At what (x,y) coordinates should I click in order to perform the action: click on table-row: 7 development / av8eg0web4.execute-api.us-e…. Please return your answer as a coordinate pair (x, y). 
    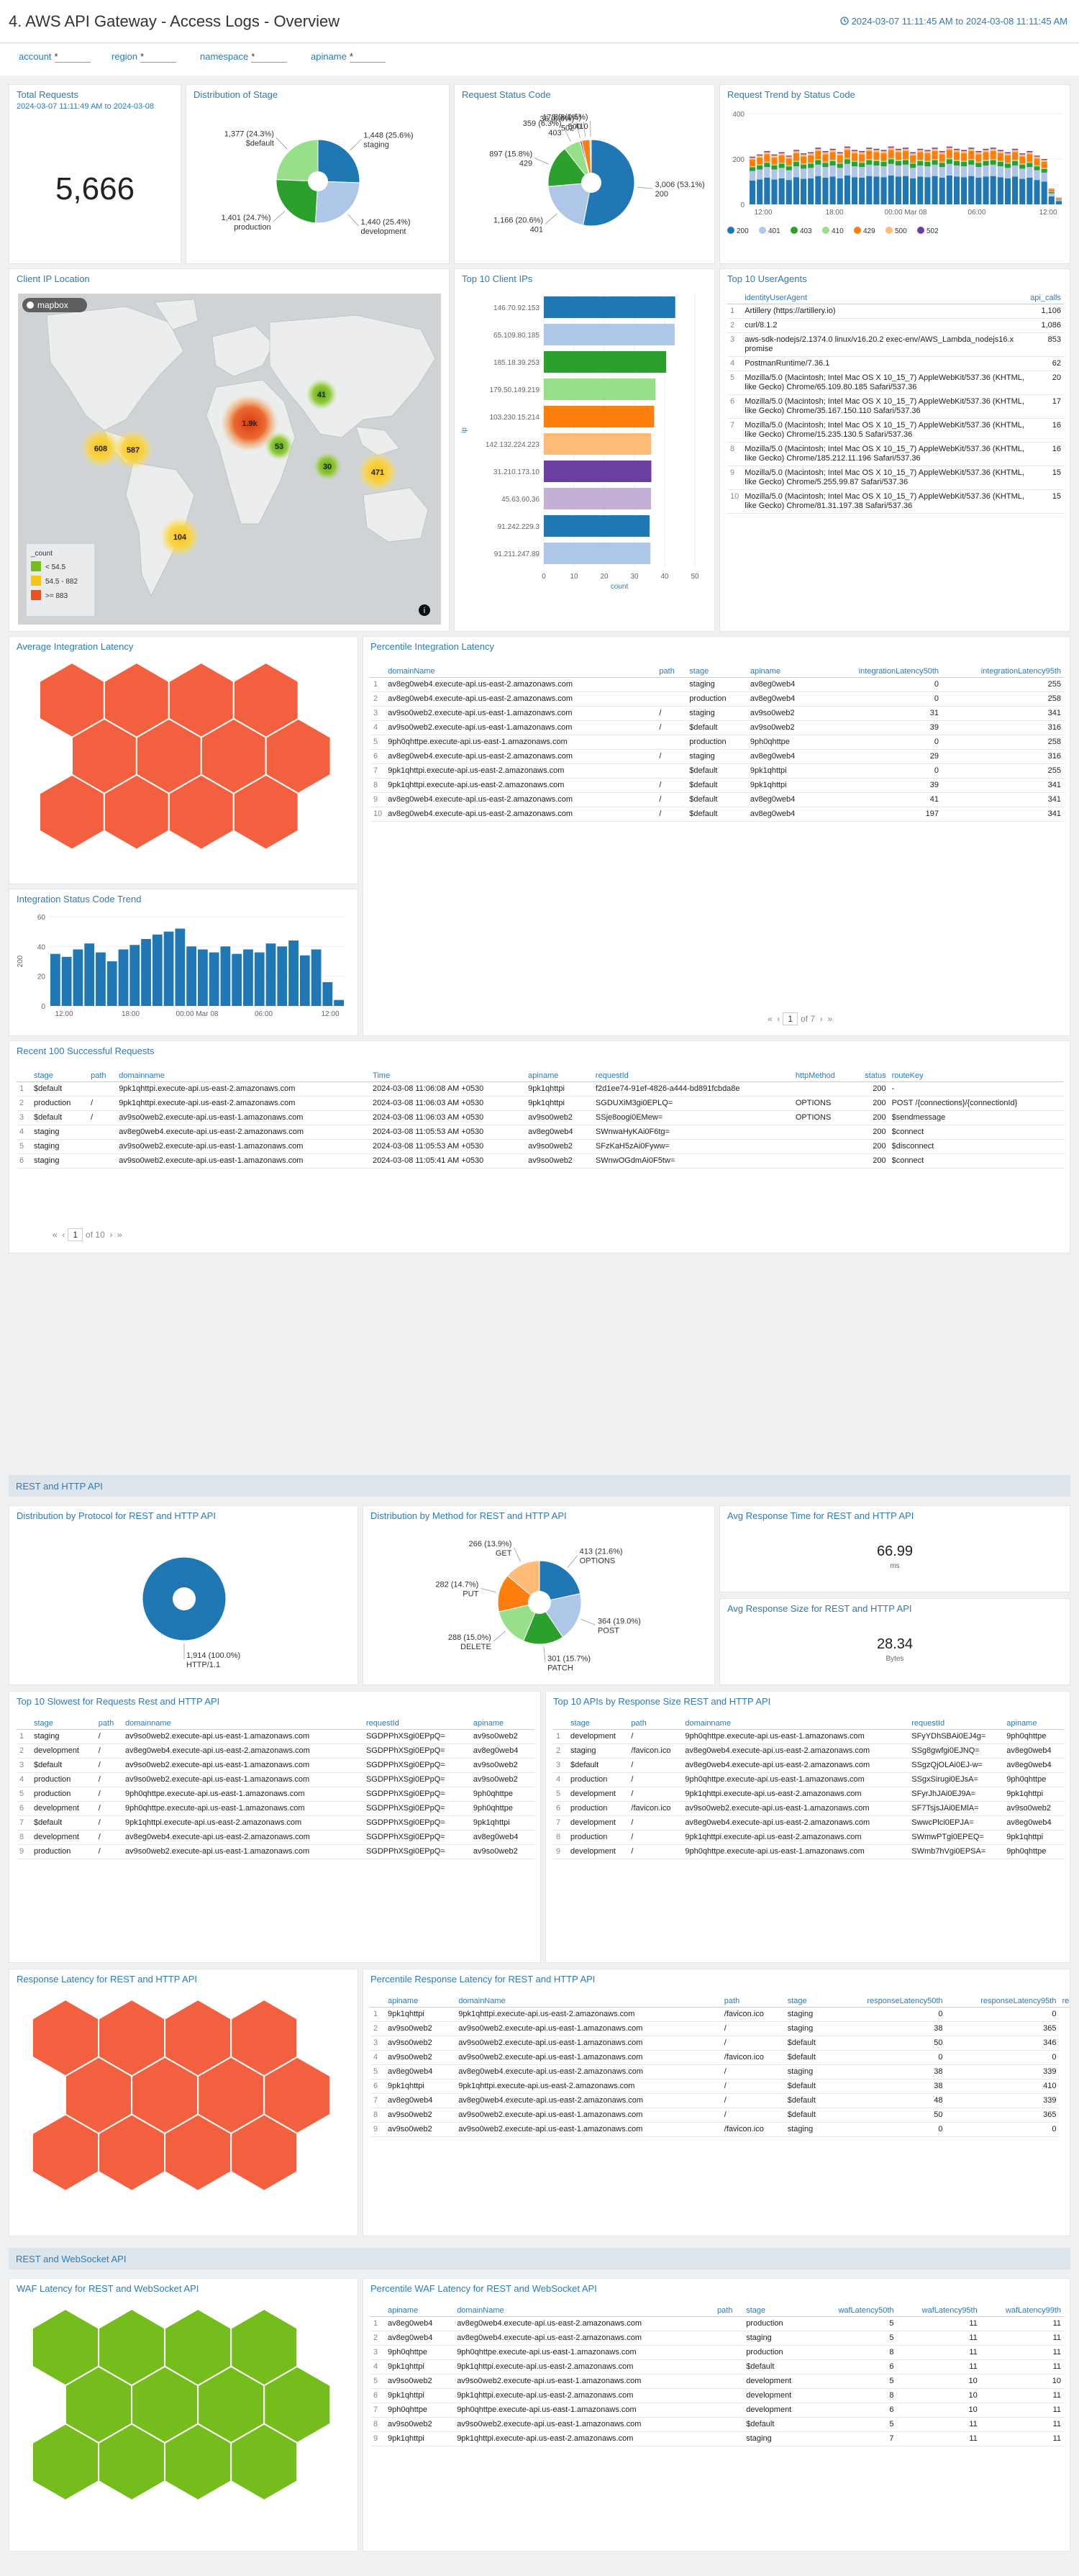
    Looking at the image, I should click on (809, 1823).